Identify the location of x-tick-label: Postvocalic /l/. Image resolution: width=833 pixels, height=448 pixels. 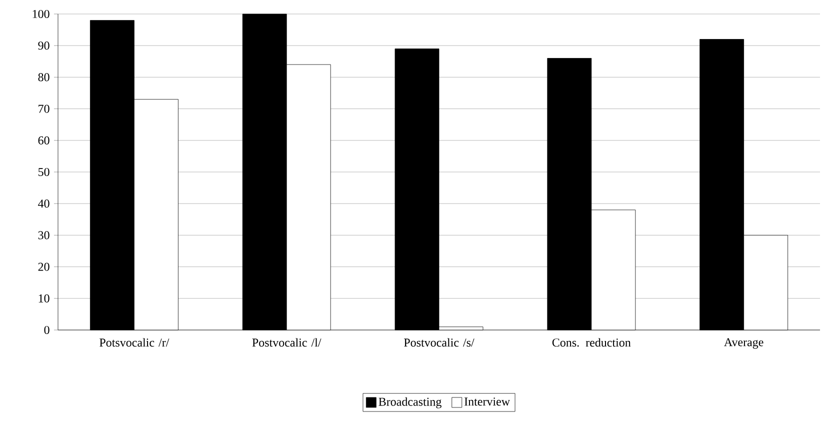
(287, 342).